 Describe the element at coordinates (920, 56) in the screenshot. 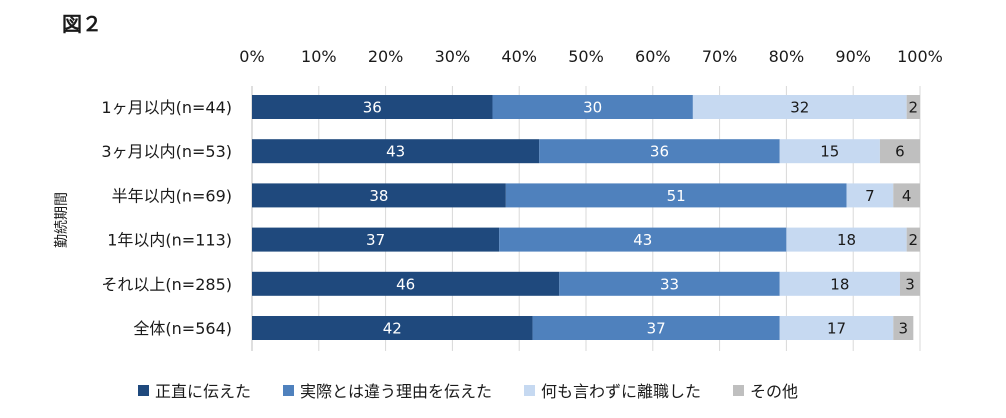

I see `x-tick-label: 100%` at that location.